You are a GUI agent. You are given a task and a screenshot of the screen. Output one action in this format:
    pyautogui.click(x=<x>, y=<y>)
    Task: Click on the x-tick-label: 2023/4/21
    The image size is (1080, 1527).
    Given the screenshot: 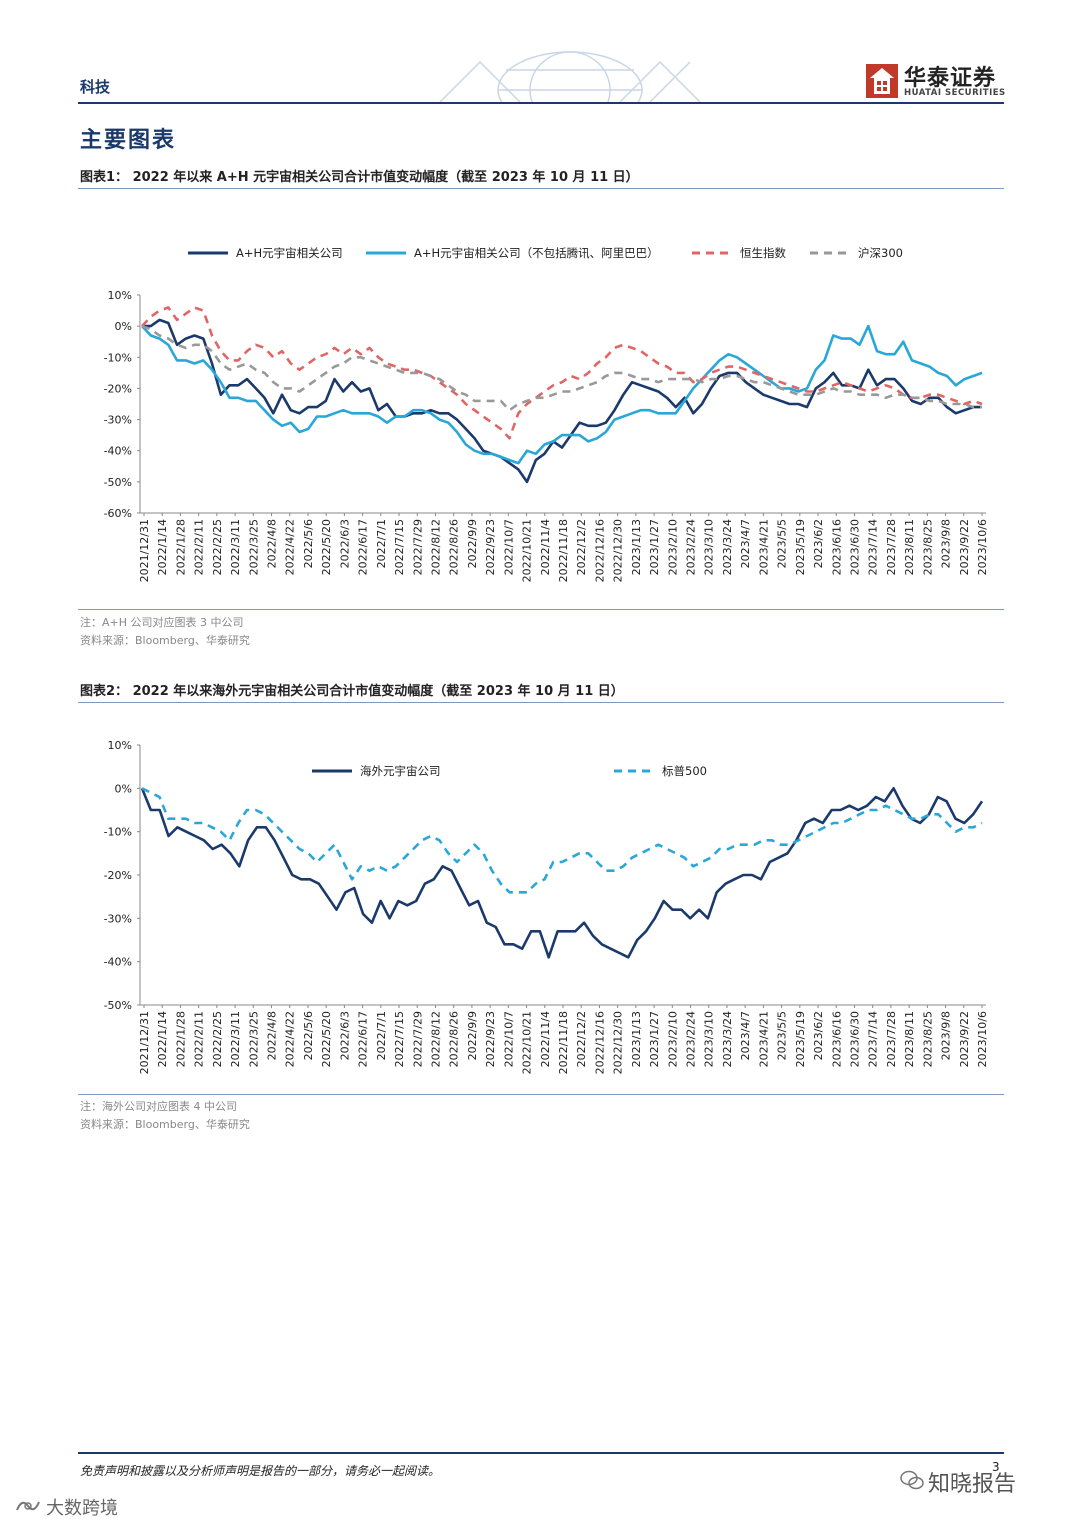 What is the action you would take?
    pyautogui.click(x=763, y=1039)
    